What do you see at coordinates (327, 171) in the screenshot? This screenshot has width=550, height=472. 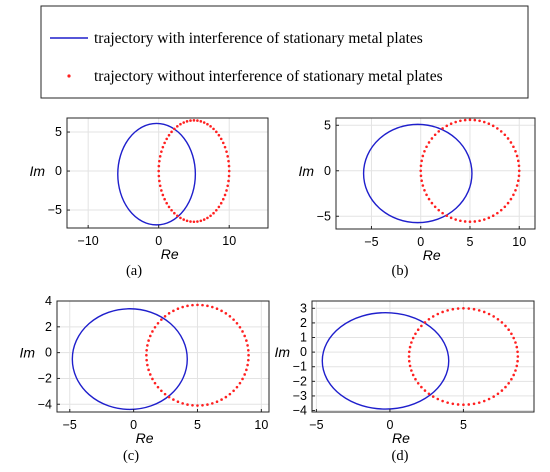 I see `y-tick-label: 0` at bounding box center [327, 171].